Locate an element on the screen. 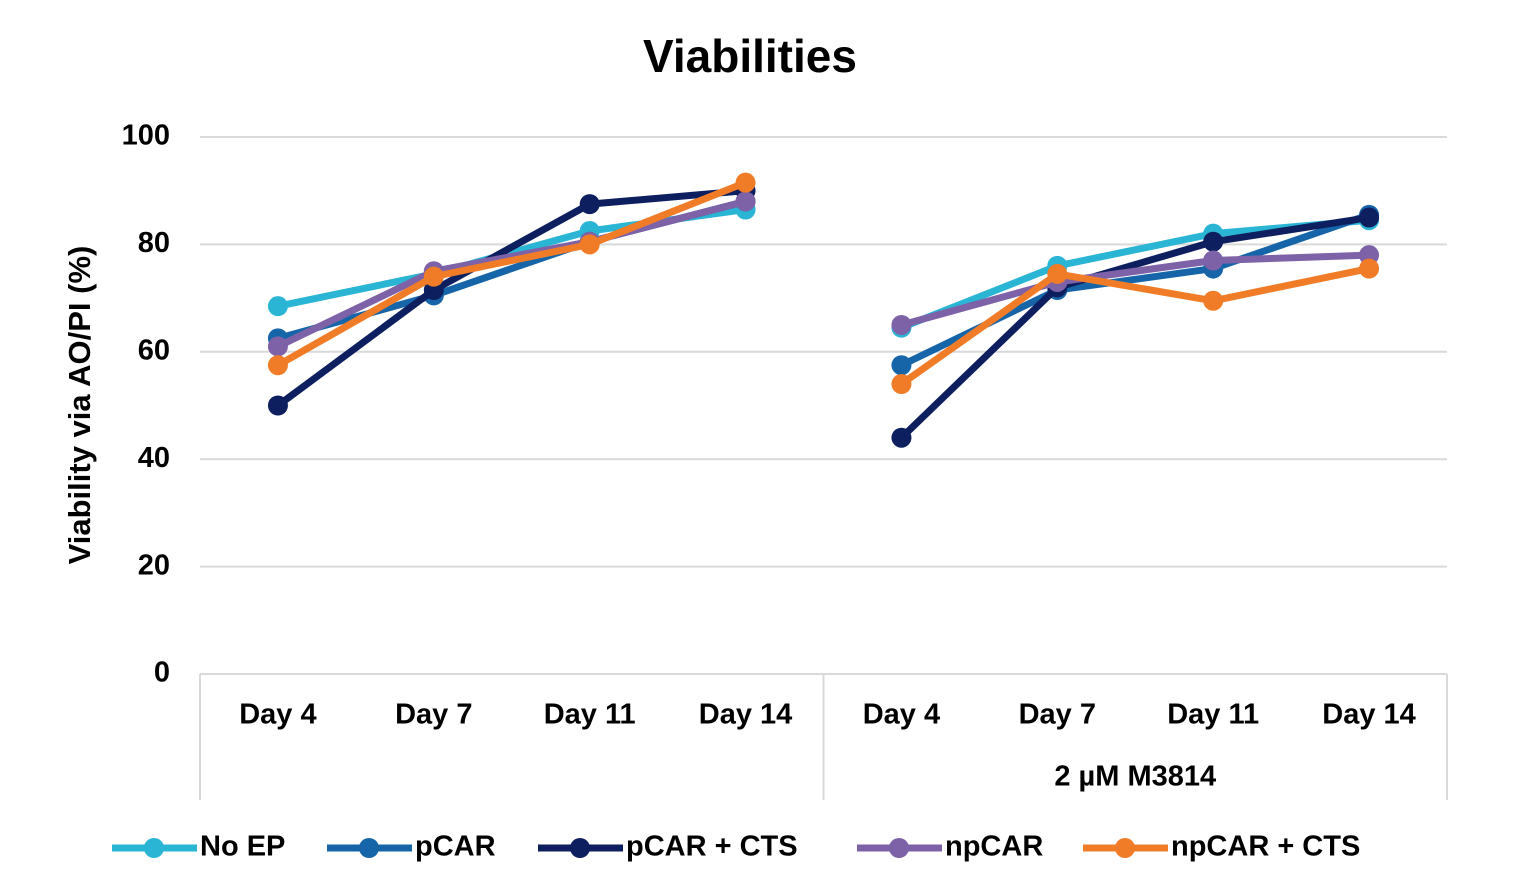  y-tick-label: 0 is located at coordinates (162, 673).